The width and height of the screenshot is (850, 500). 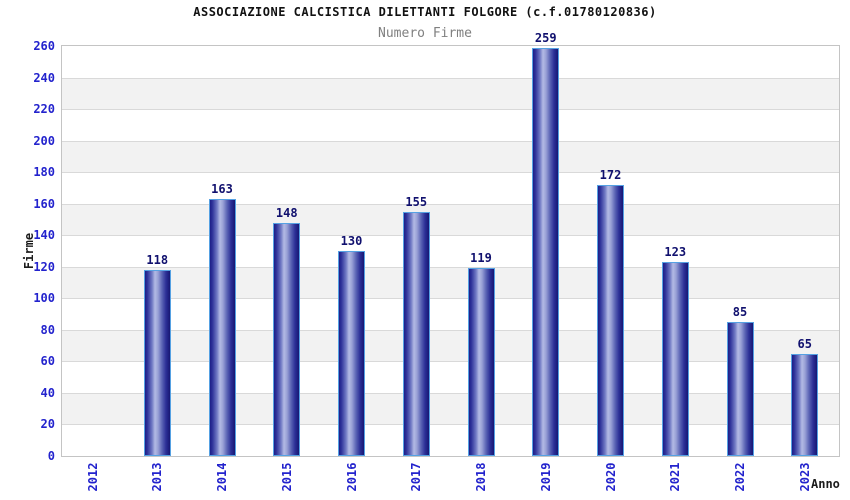 I want to click on x-tick-label: 2016, so click(x=351, y=477).